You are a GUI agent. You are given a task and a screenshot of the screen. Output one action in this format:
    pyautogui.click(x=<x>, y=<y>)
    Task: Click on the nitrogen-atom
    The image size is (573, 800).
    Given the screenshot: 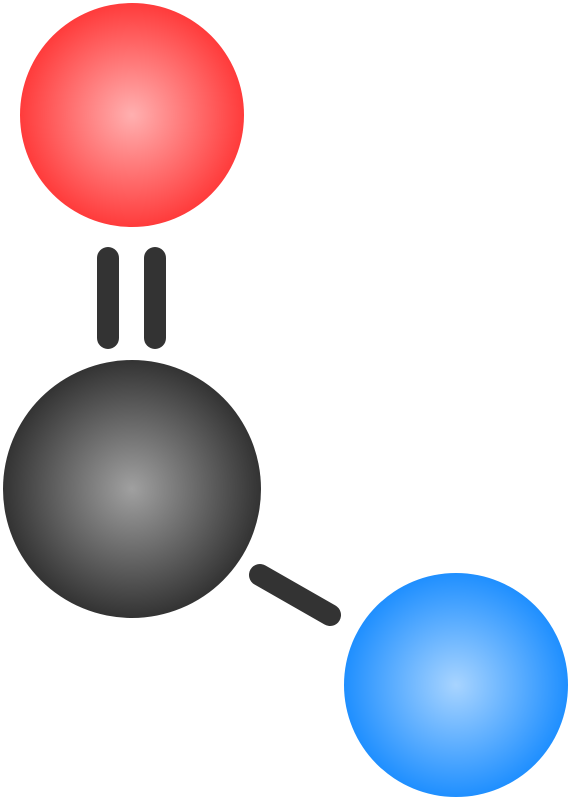 What is the action you would take?
    pyautogui.click(x=456, y=685)
    